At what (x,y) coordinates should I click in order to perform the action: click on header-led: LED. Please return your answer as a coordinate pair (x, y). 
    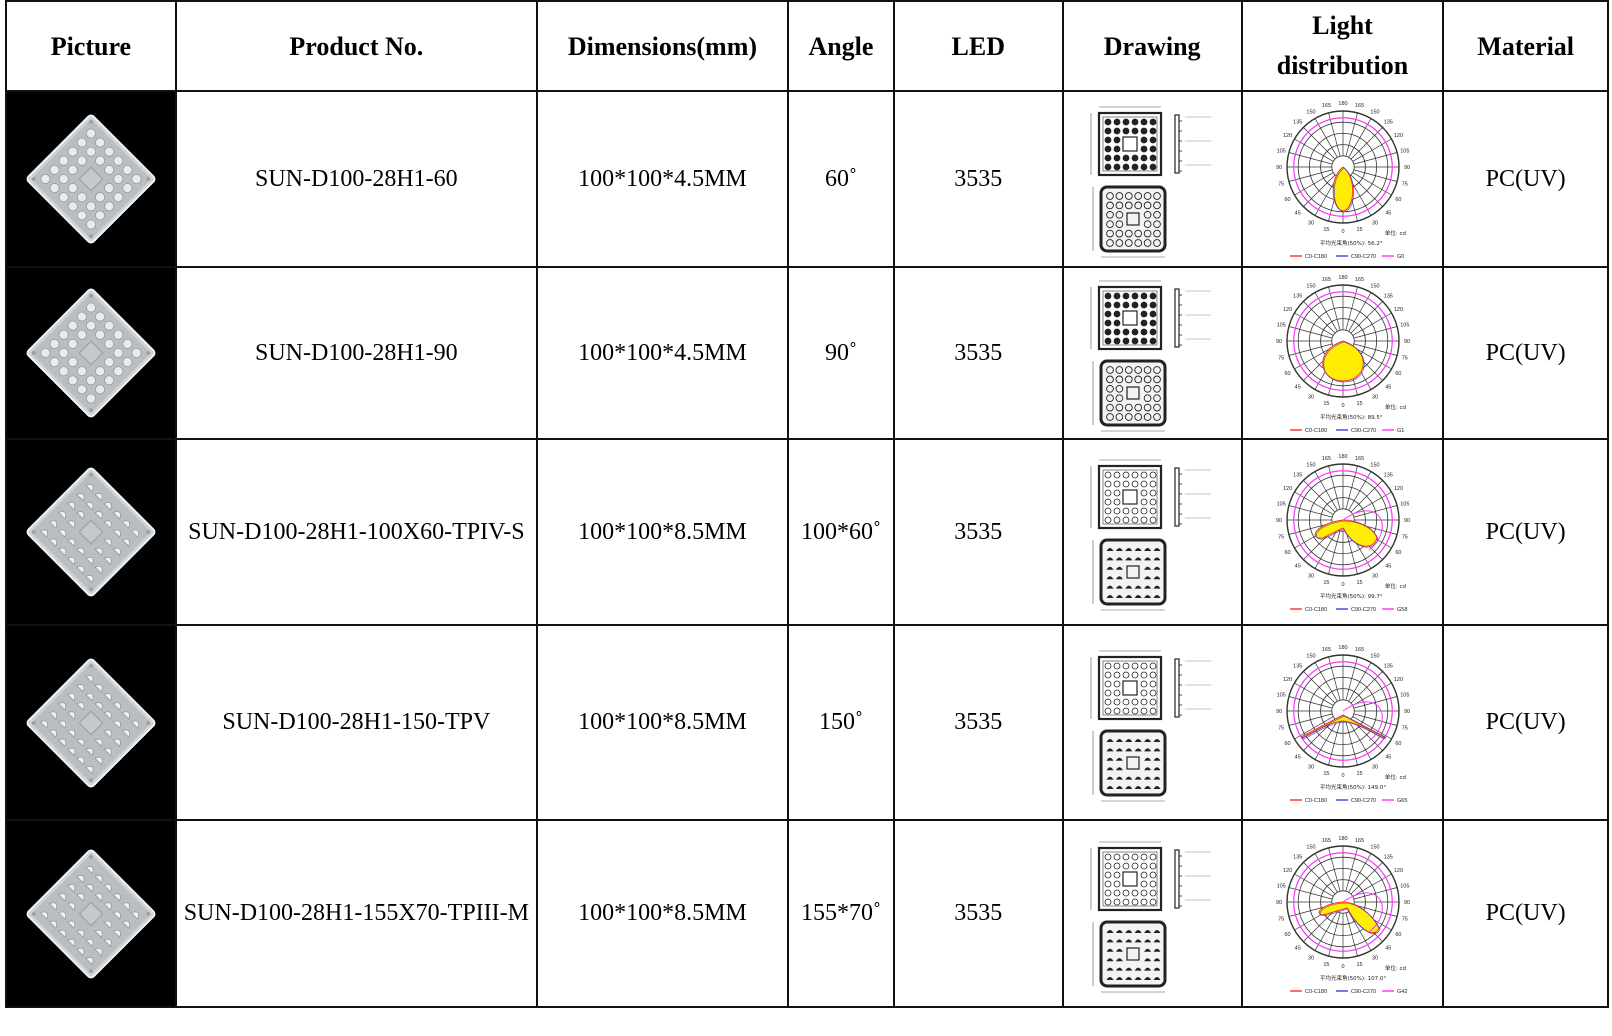
    Looking at the image, I should click on (978, 46).